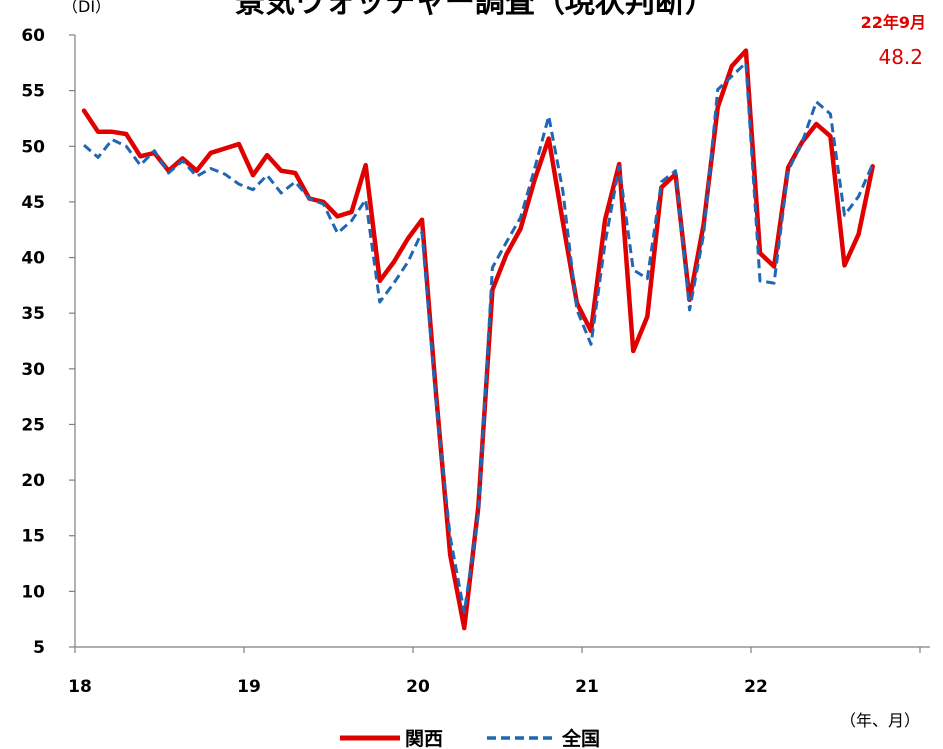  What do you see at coordinates (80, 687) in the screenshot?
I see `x-tick-label: 18` at bounding box center [80, 687].